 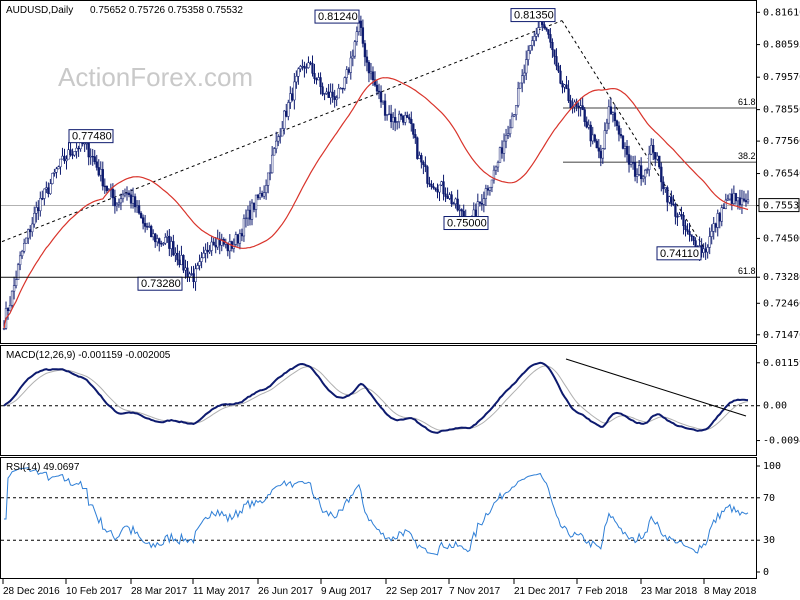 I want to click on rsi-tick-label: 30, so click(x=769, y=540).